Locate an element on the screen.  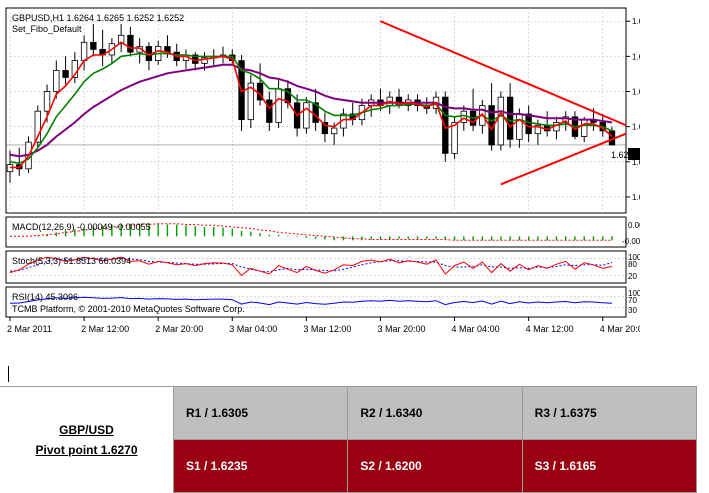
lower-trendline is located at coordinates (563, 159).